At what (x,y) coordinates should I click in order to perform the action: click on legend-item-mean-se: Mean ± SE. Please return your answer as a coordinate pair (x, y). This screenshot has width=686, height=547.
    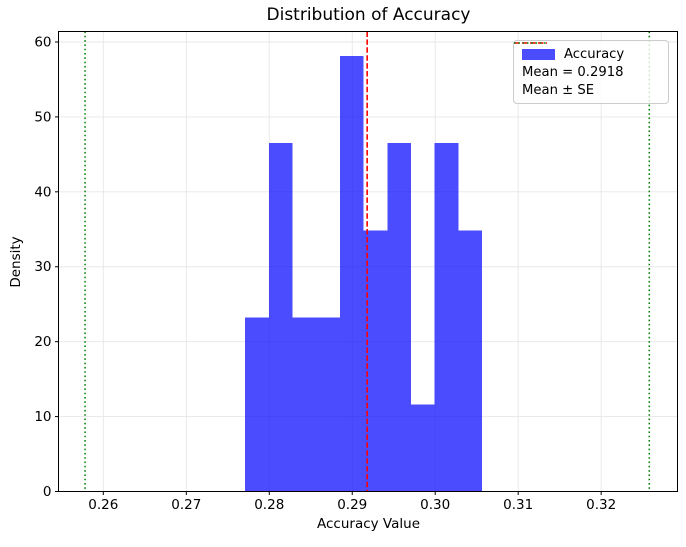
    Looking at the image, I should click on (587, 70).